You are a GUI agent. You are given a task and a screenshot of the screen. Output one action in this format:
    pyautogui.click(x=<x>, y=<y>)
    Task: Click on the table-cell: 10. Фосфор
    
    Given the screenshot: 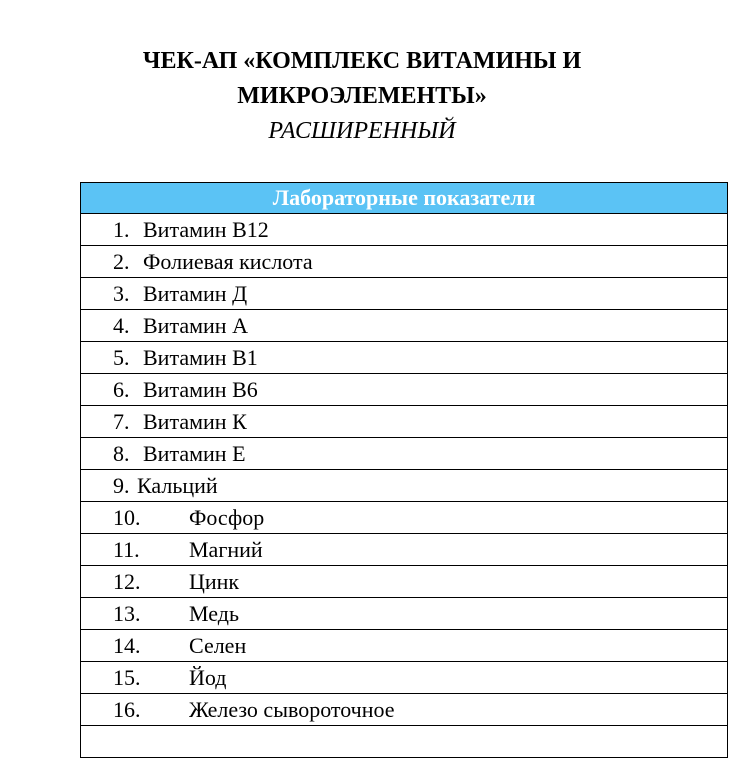 What is the action you would take?
    pyautogui.click(x=404, y=517)
    